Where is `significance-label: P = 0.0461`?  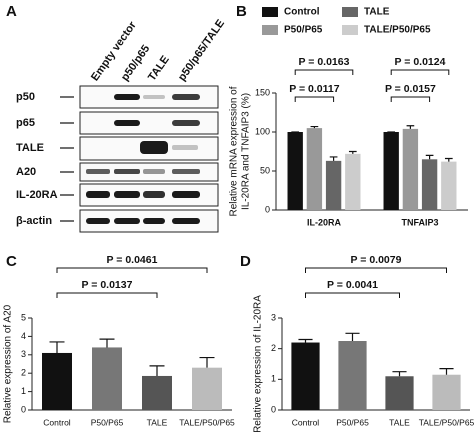 significance-label: P = 0.0461 is located at coordinates (132, 260).